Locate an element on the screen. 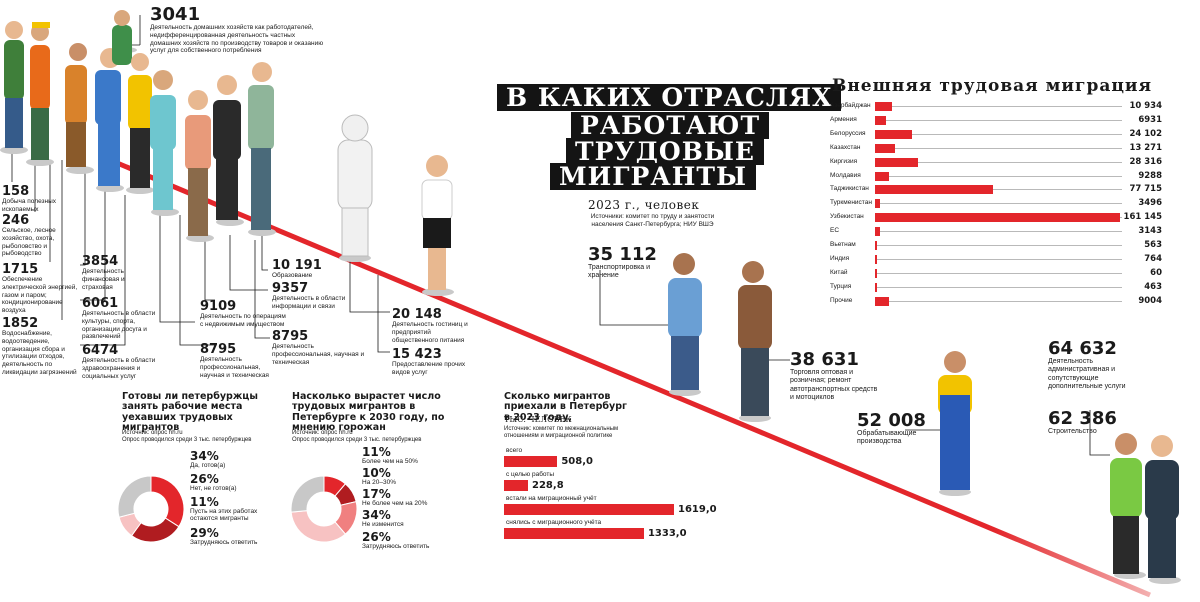  migration-country: Вьетнам is located at coordinates (843, 244).